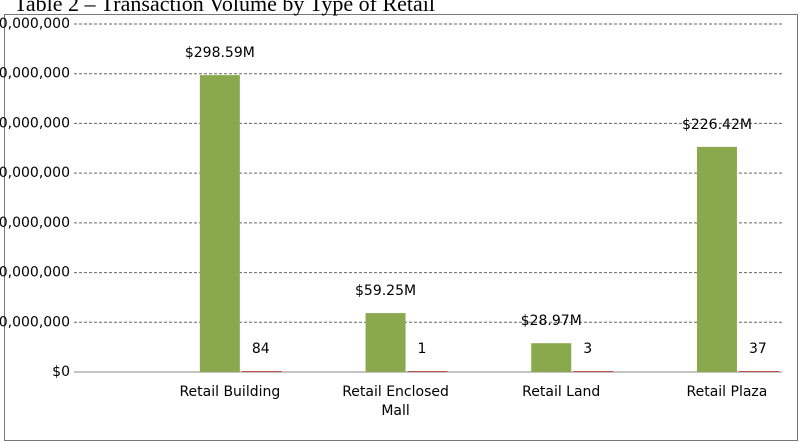 The width and height of the screenshot is (802, 442). I want to click on y-tick-label: $250,000,000, so click(35, 123).